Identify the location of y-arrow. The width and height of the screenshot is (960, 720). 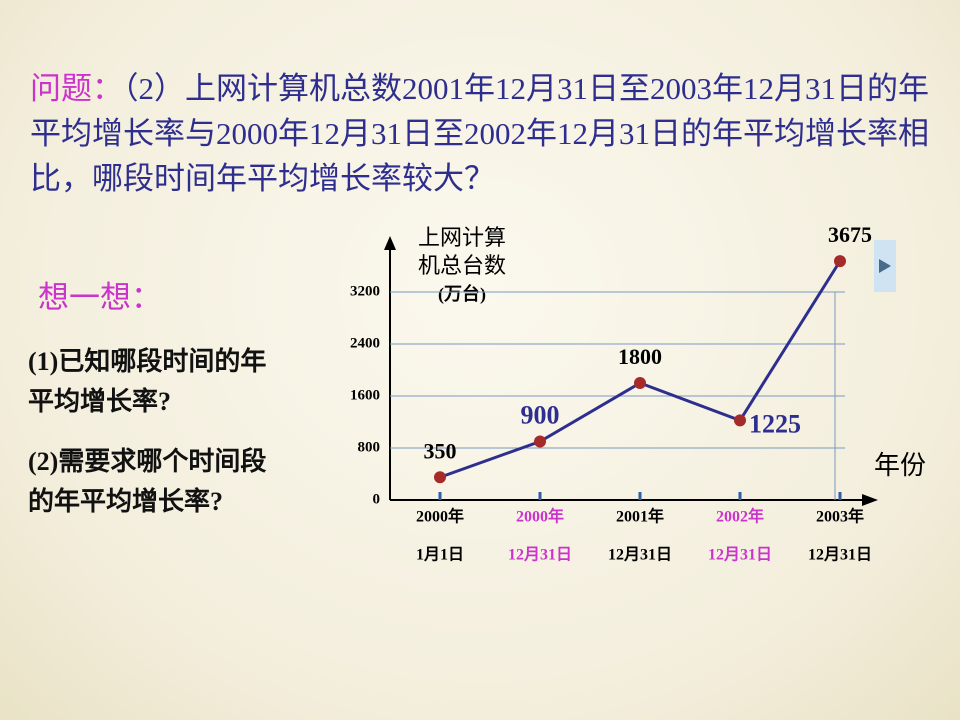
(390, 243).